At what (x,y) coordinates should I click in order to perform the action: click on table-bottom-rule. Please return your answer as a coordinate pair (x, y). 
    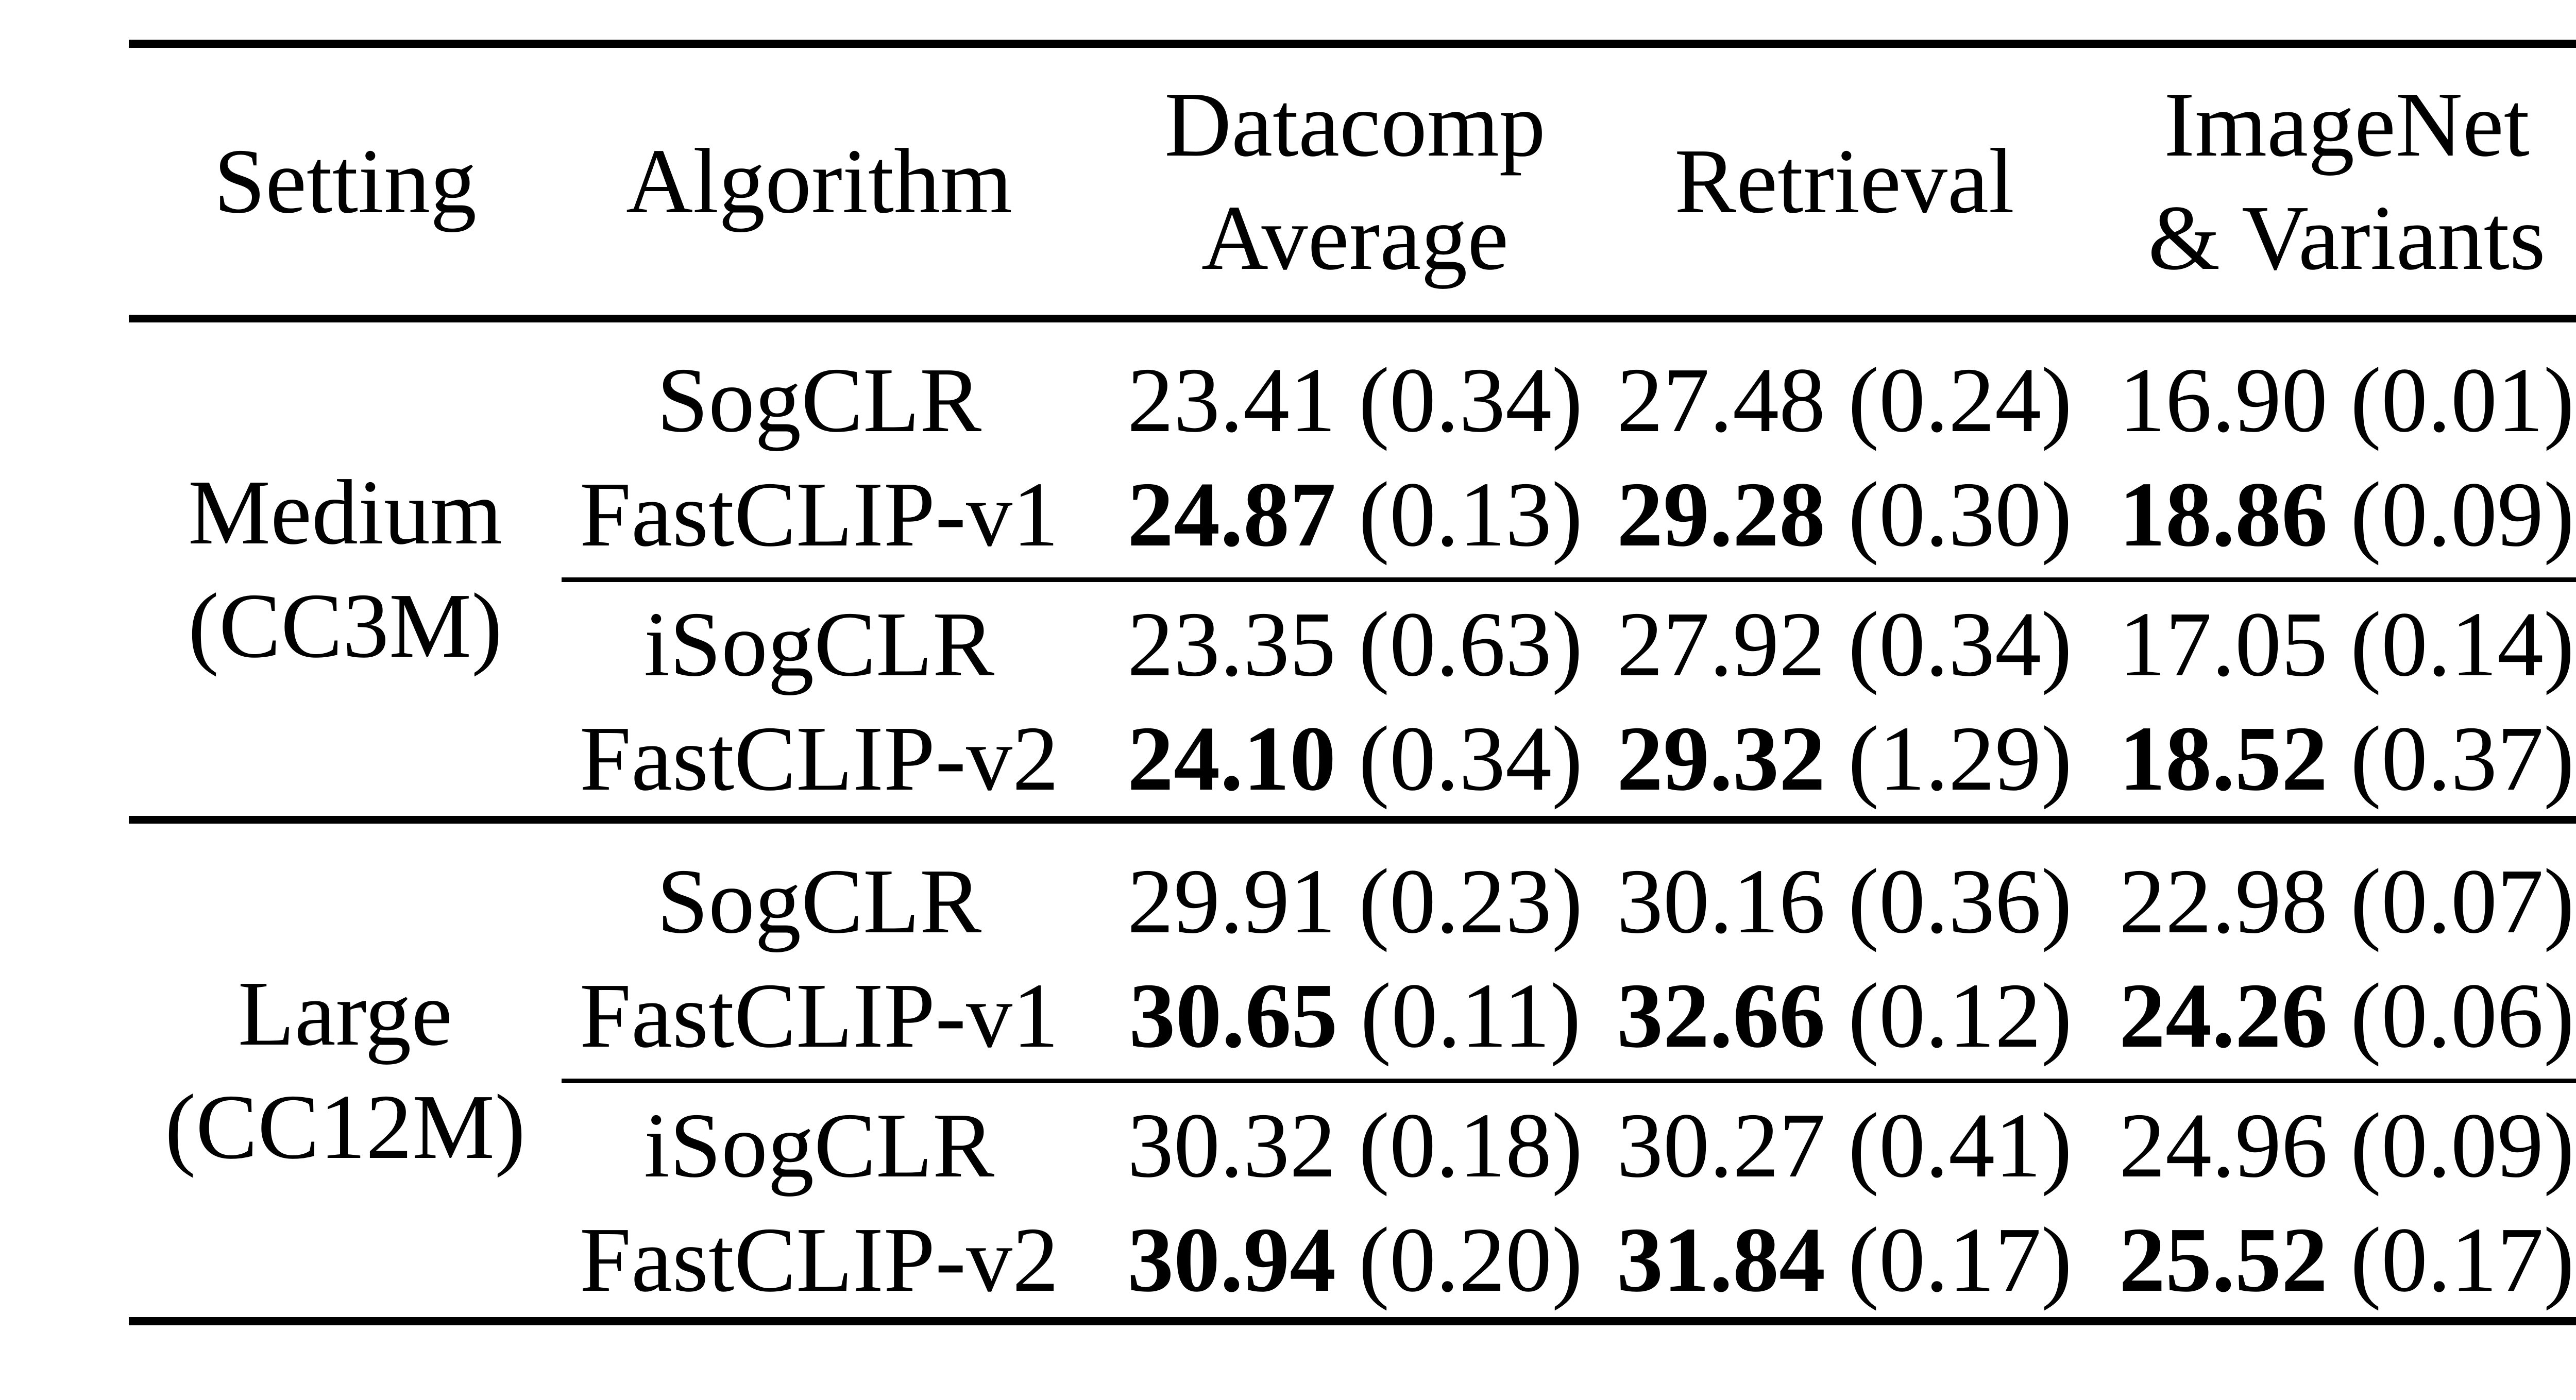
    Looking at the image, I should click on (1352, 1321).